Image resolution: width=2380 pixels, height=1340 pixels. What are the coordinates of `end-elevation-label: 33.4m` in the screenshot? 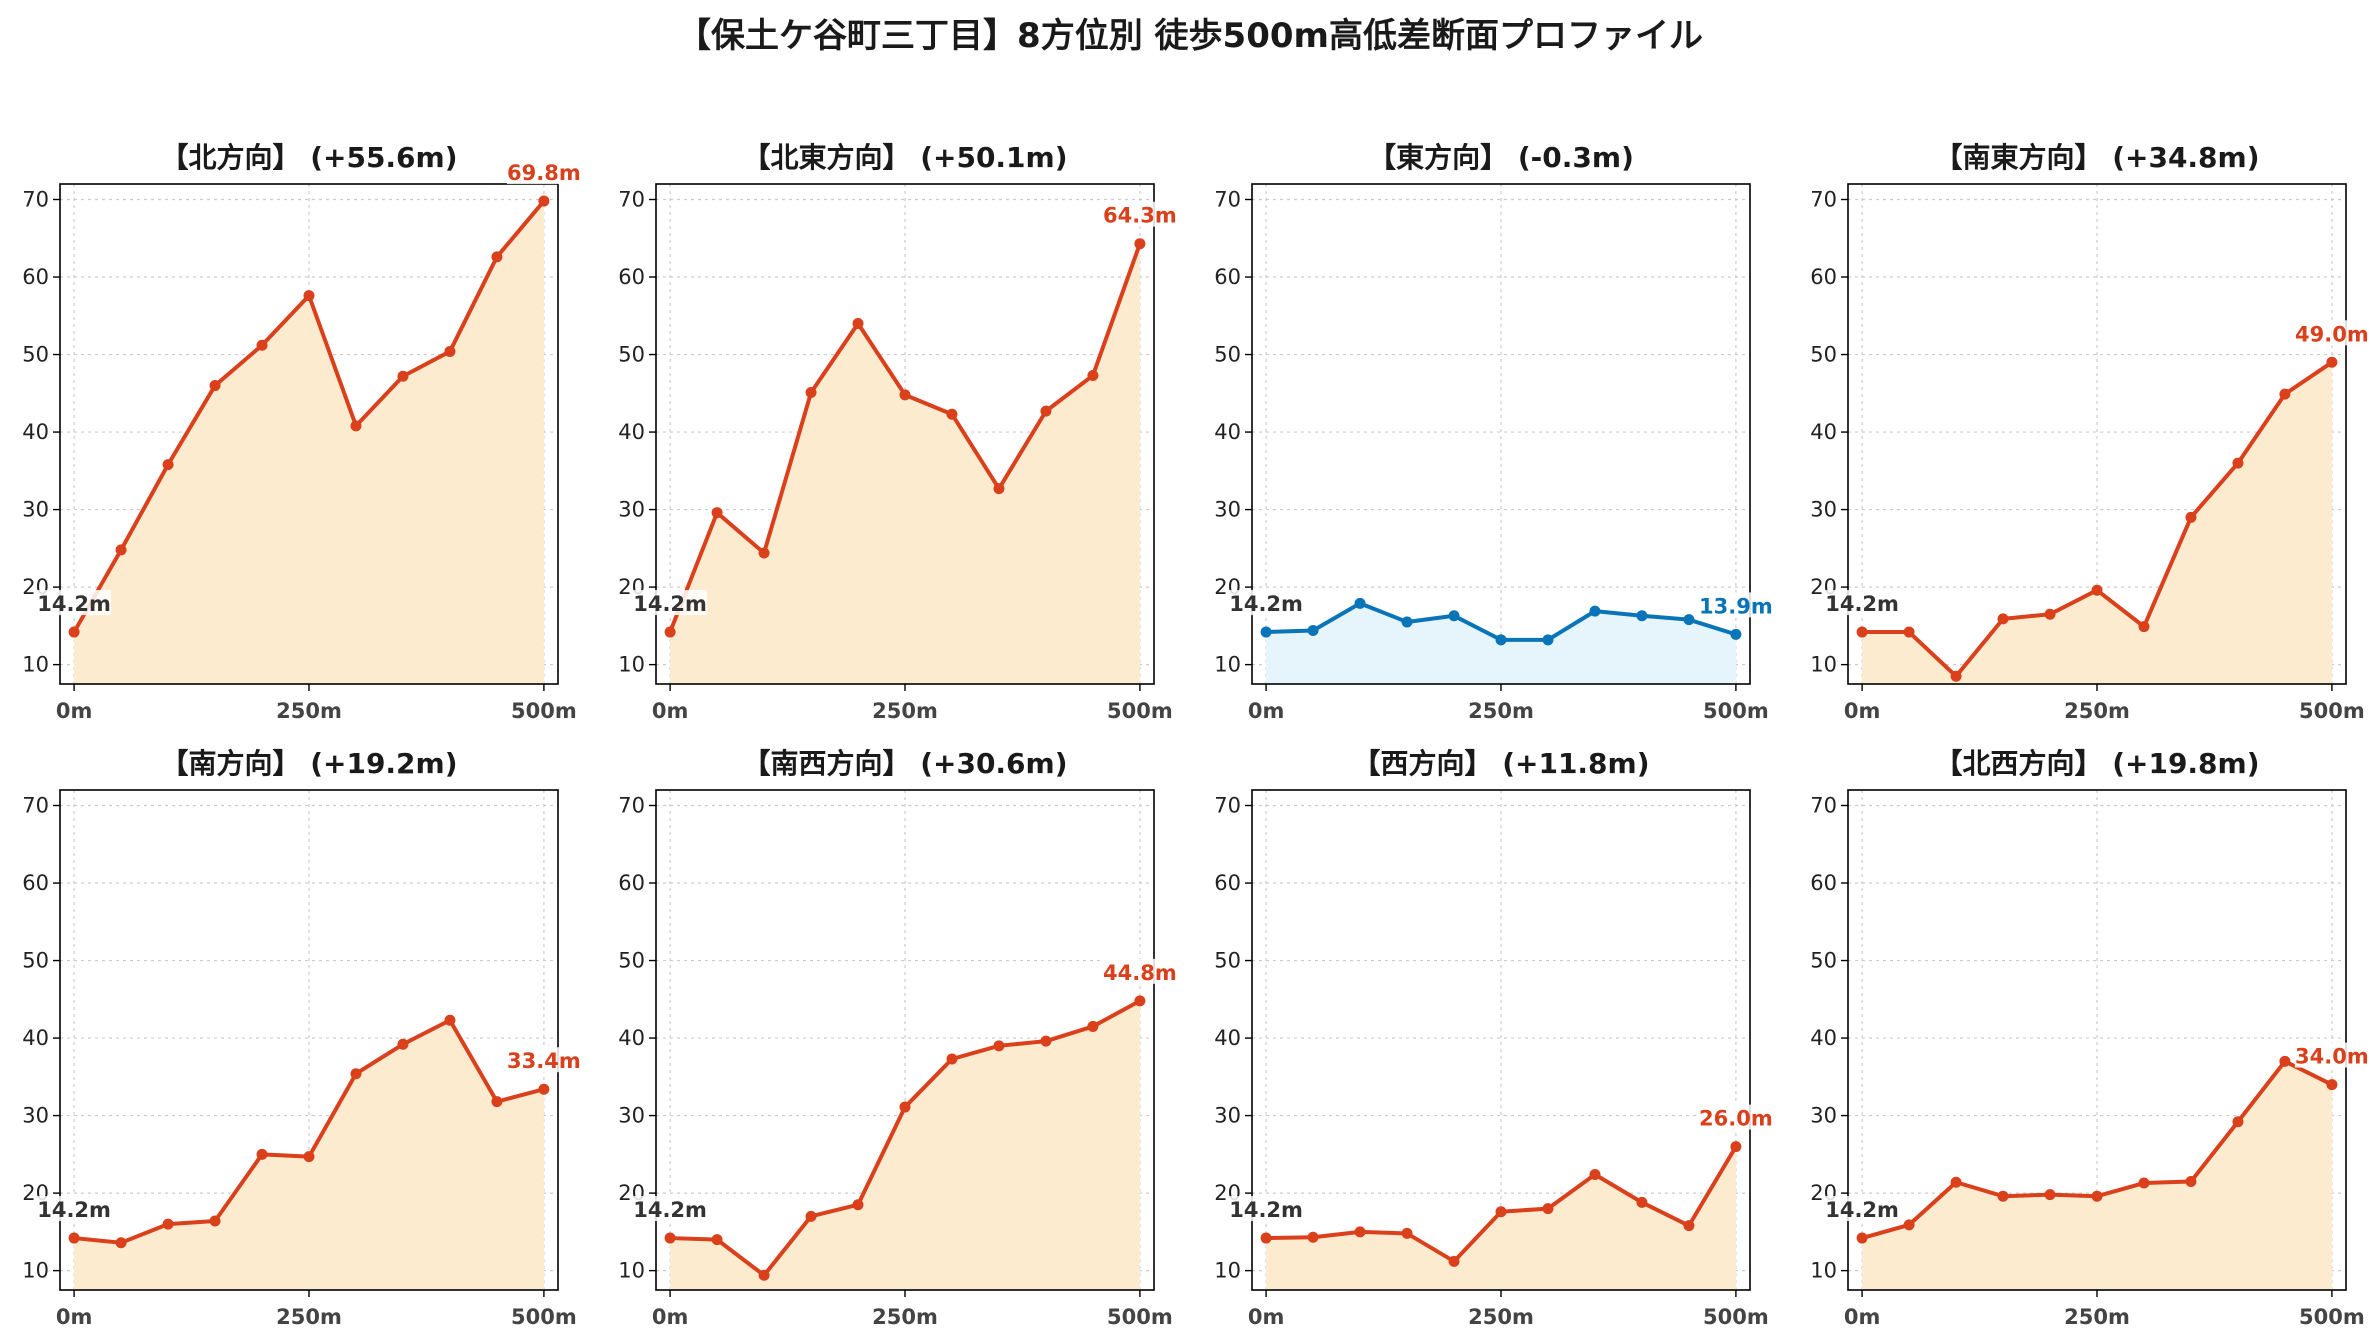 It's located at (544, 1061).